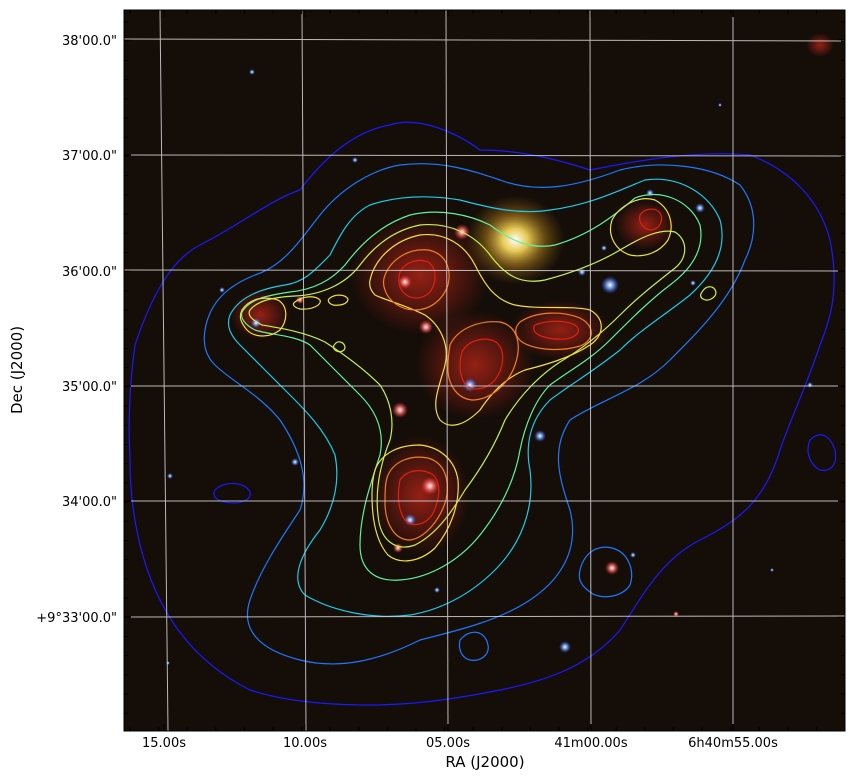 Image resolution: width=854 pixels, height=781 pixels. Describe the element at coordinates (305, 743) in the screenshot. I see `x-tick-label: 10.00s` at that location.